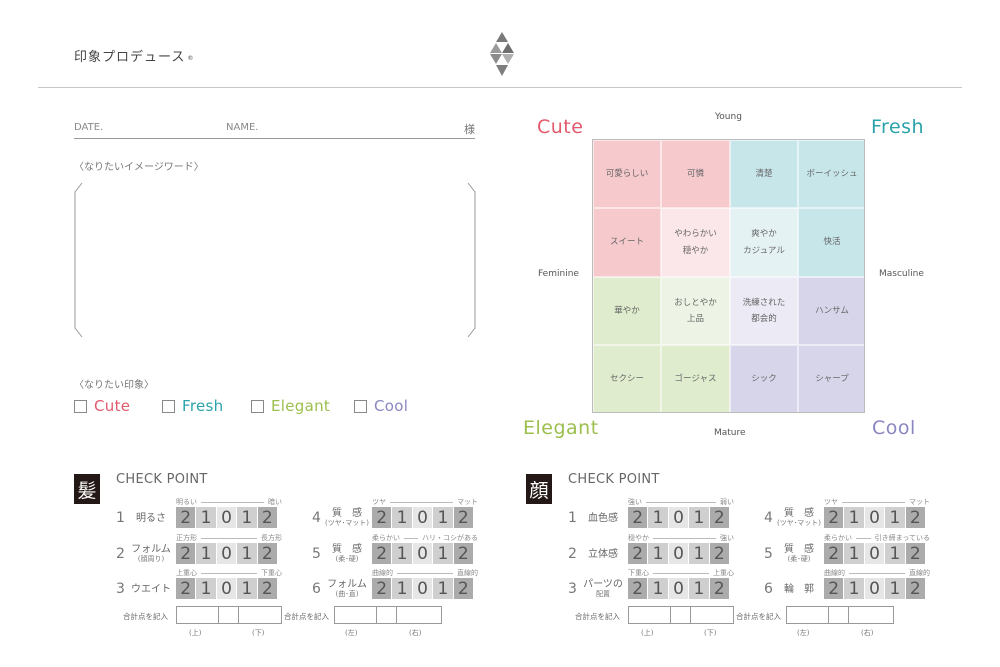  Describe the element at coordinates (290, 406) in the screenshot. I see `checkbox-elegant: Elegant` at that location.